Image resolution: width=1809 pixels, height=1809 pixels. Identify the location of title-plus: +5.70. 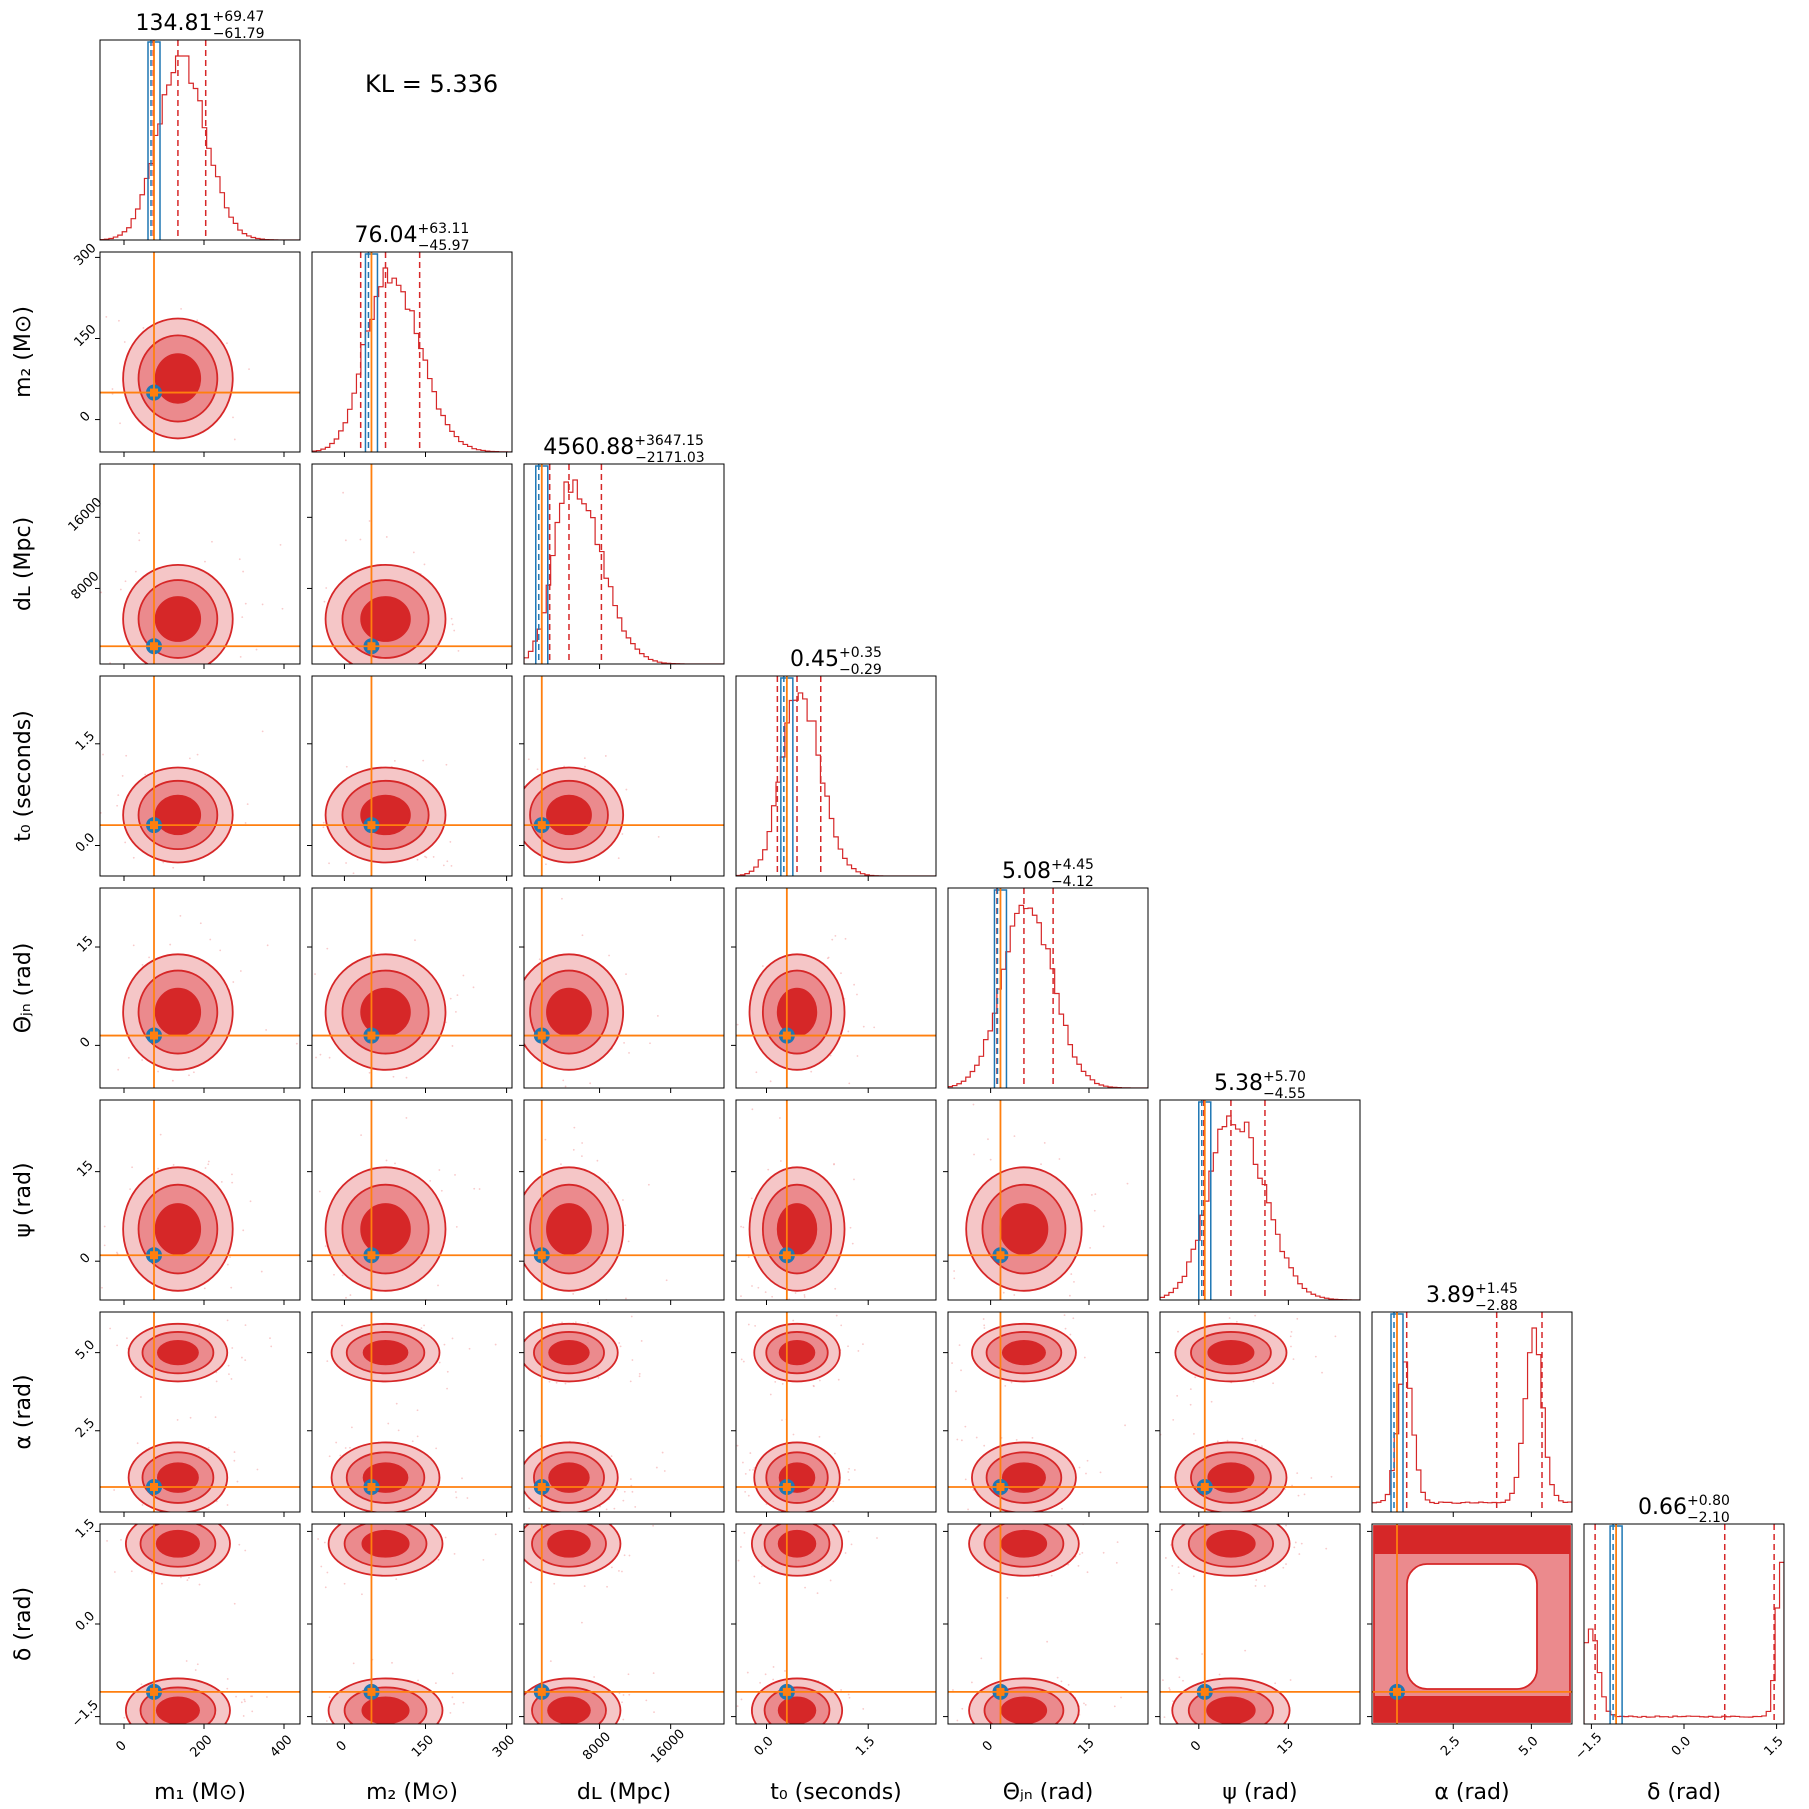
(1284, 1077).